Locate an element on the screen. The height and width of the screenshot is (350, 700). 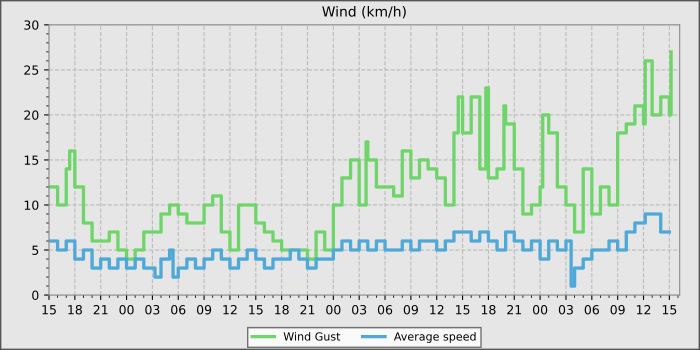
y-tick-label: 15 is located at coordinates (31, 160).